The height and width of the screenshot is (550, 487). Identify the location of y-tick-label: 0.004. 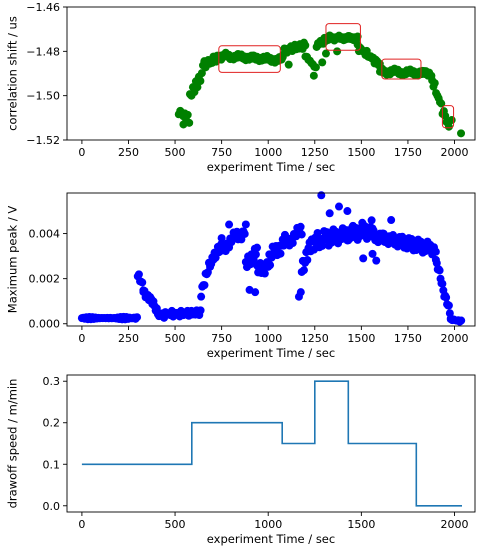
(45, 234).